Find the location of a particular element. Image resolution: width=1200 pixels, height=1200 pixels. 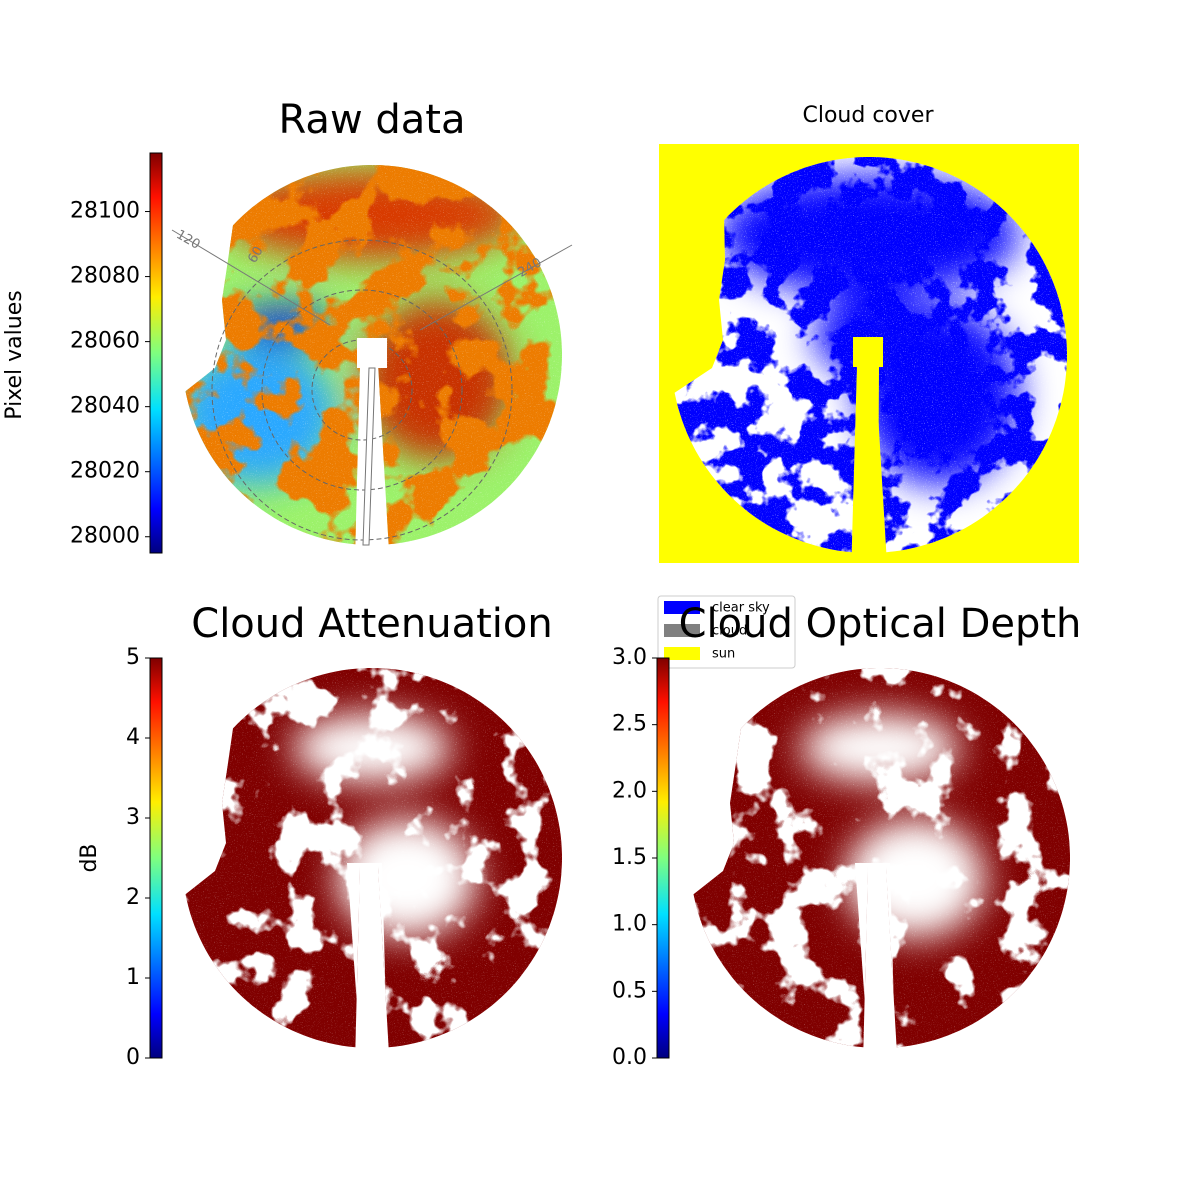

colorbar-tick-label: 28060 is located at coordinates (105, 341).